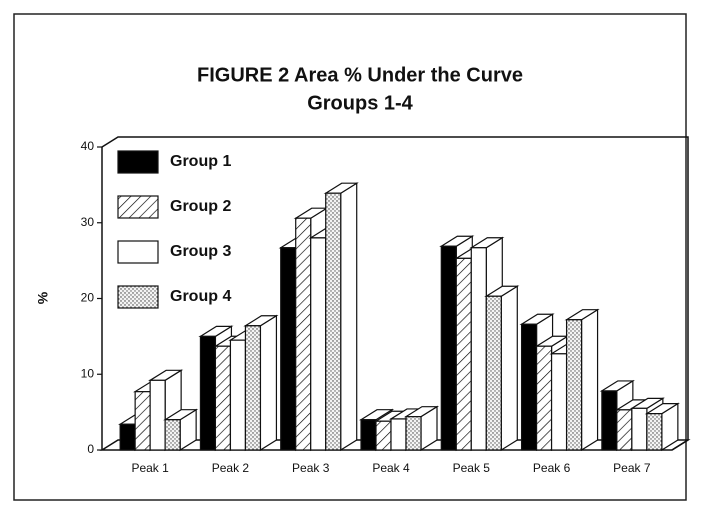  Describe the element at coordinates (200, 251) in the screenshot. I see `legend-label: Group 3` at that location.